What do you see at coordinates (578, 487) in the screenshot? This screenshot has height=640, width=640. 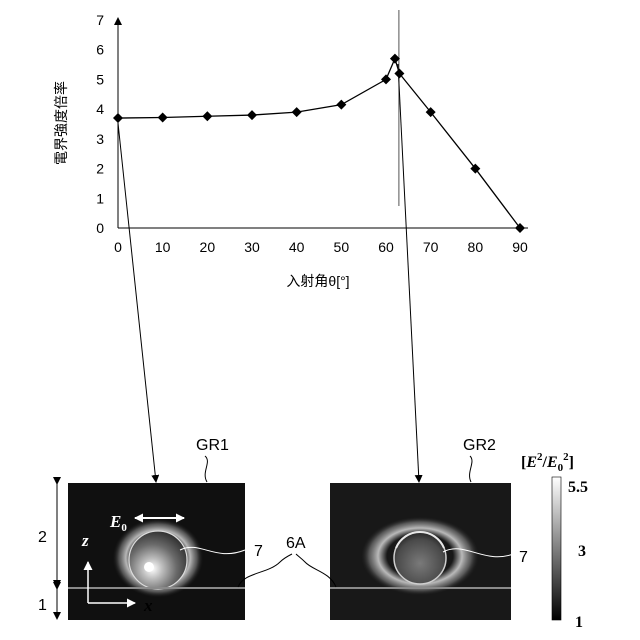 I see `colorbar-max-label: 5.5` at bounding box center [578, 487].